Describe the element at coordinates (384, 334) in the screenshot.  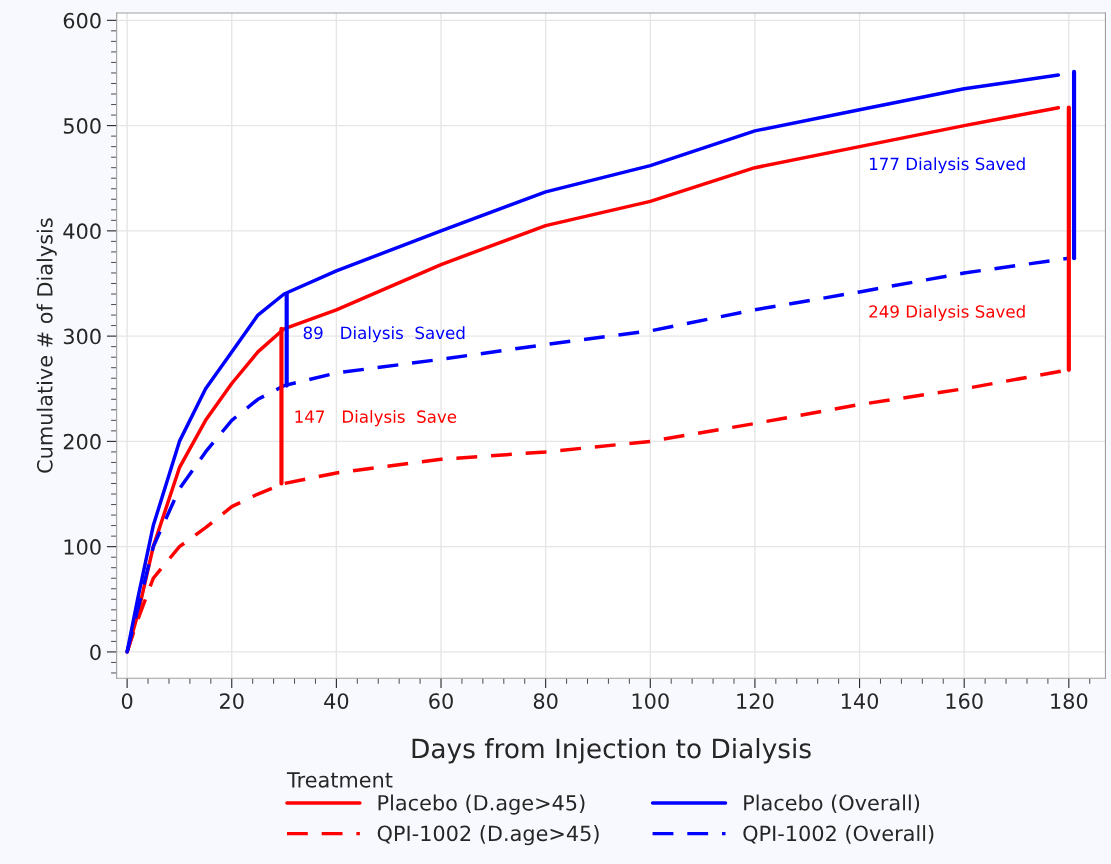
I see `annotation: 89 Dialysis Saved` at that location.